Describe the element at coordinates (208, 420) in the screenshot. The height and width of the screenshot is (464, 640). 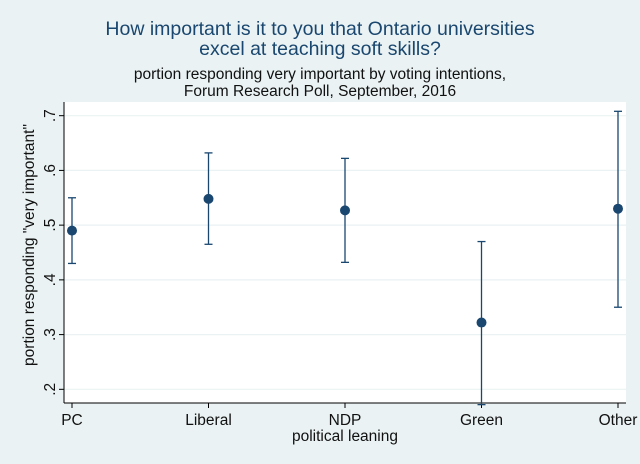
I see `x-tick-label: Liberal` at that location.